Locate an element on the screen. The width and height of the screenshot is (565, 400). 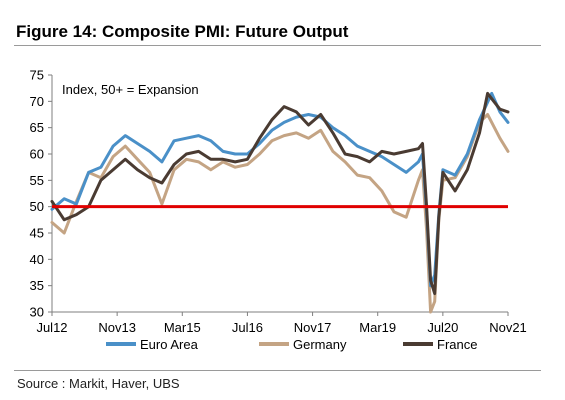
x-tick-label: Nov17 is located at coordinates (313, 327).